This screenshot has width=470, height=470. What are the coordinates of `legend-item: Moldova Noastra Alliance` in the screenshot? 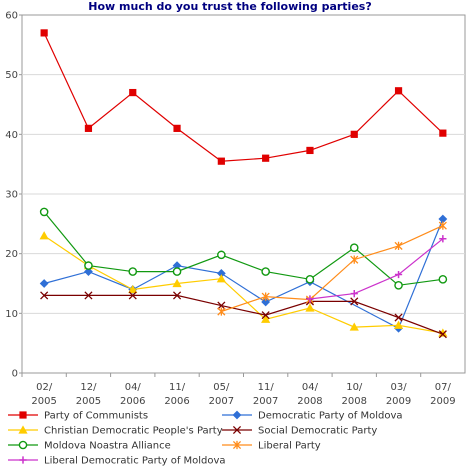 It's located at (89, 446).